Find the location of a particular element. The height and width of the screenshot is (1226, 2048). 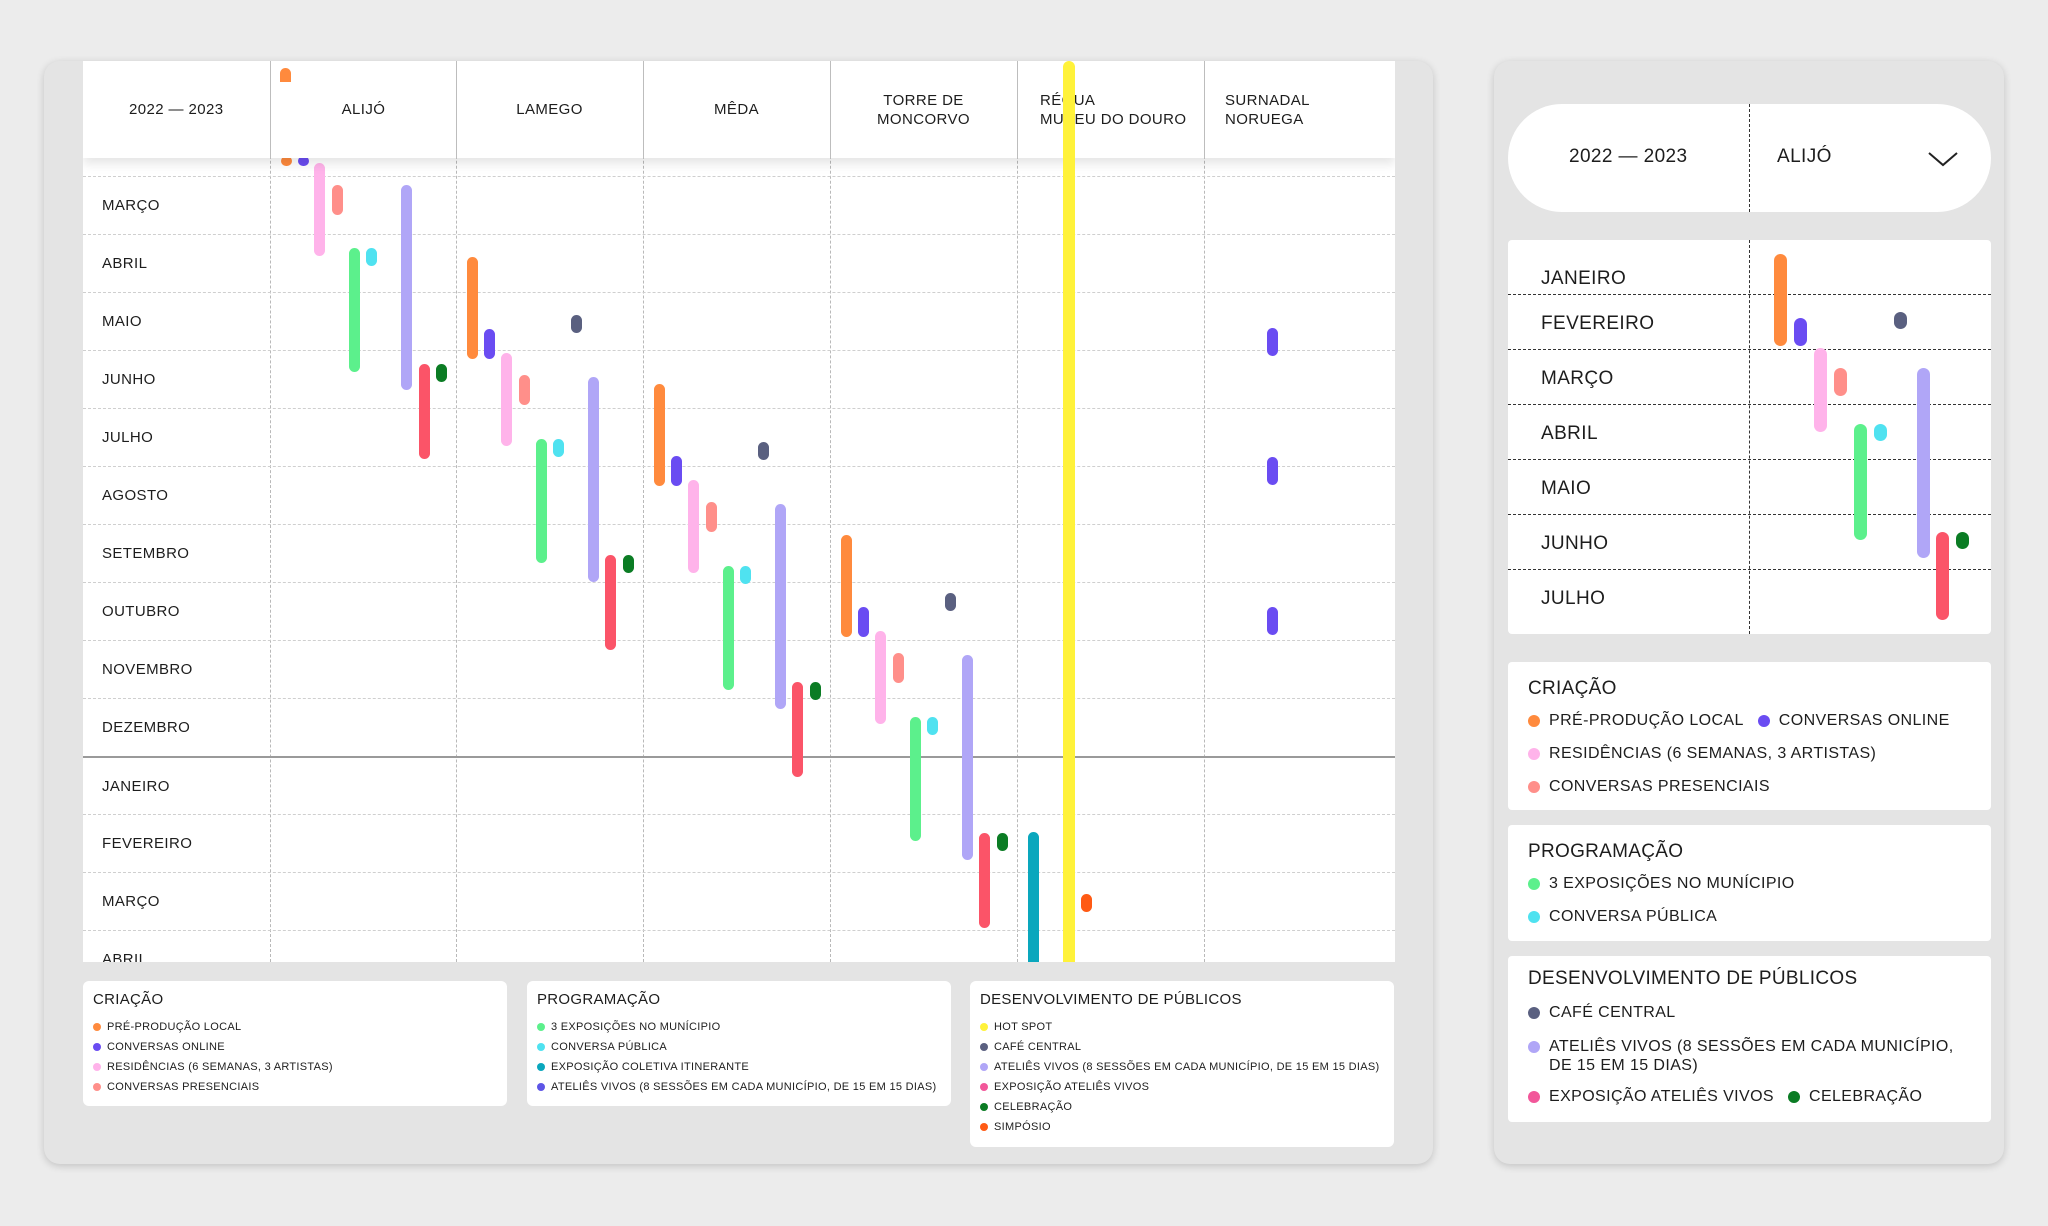

legend-item: HOT SPOT is located at coordinates (1016, 1027).